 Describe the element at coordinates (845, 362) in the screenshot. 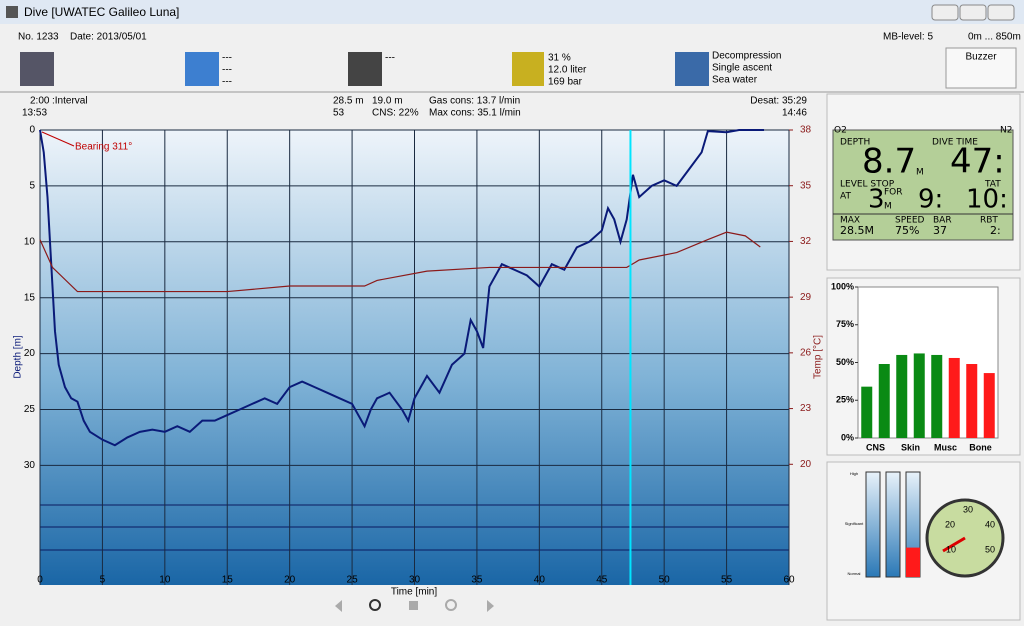

I see `y-tick-label: 50%` at that location.